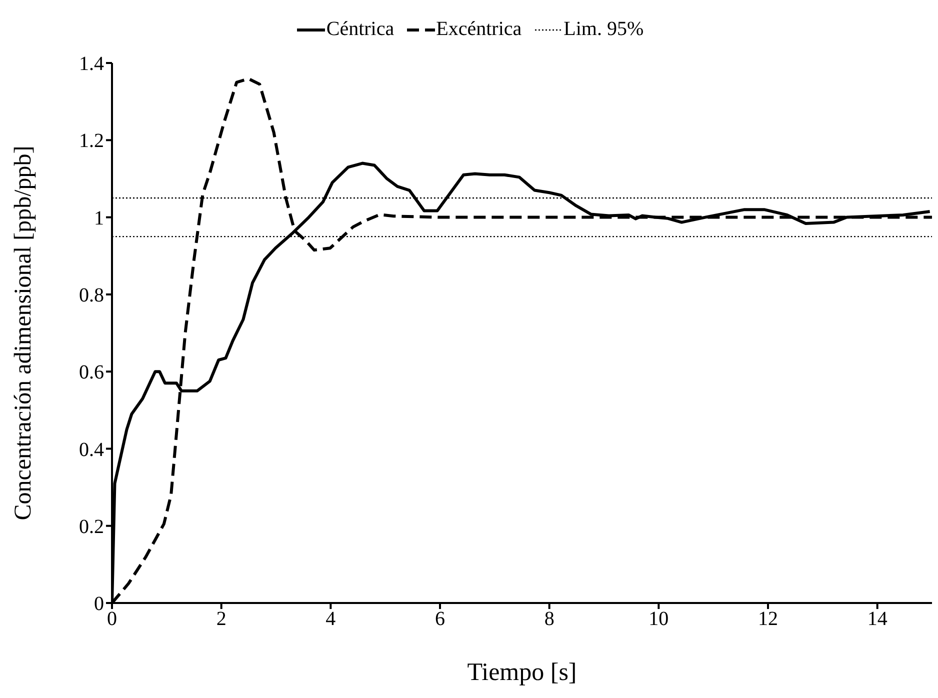 This screenshot has width=938, height=698. Describe the element at coordinates (522, 672) in the screenshot. I see `x-axis-title: Tiempo [s]` at that location.